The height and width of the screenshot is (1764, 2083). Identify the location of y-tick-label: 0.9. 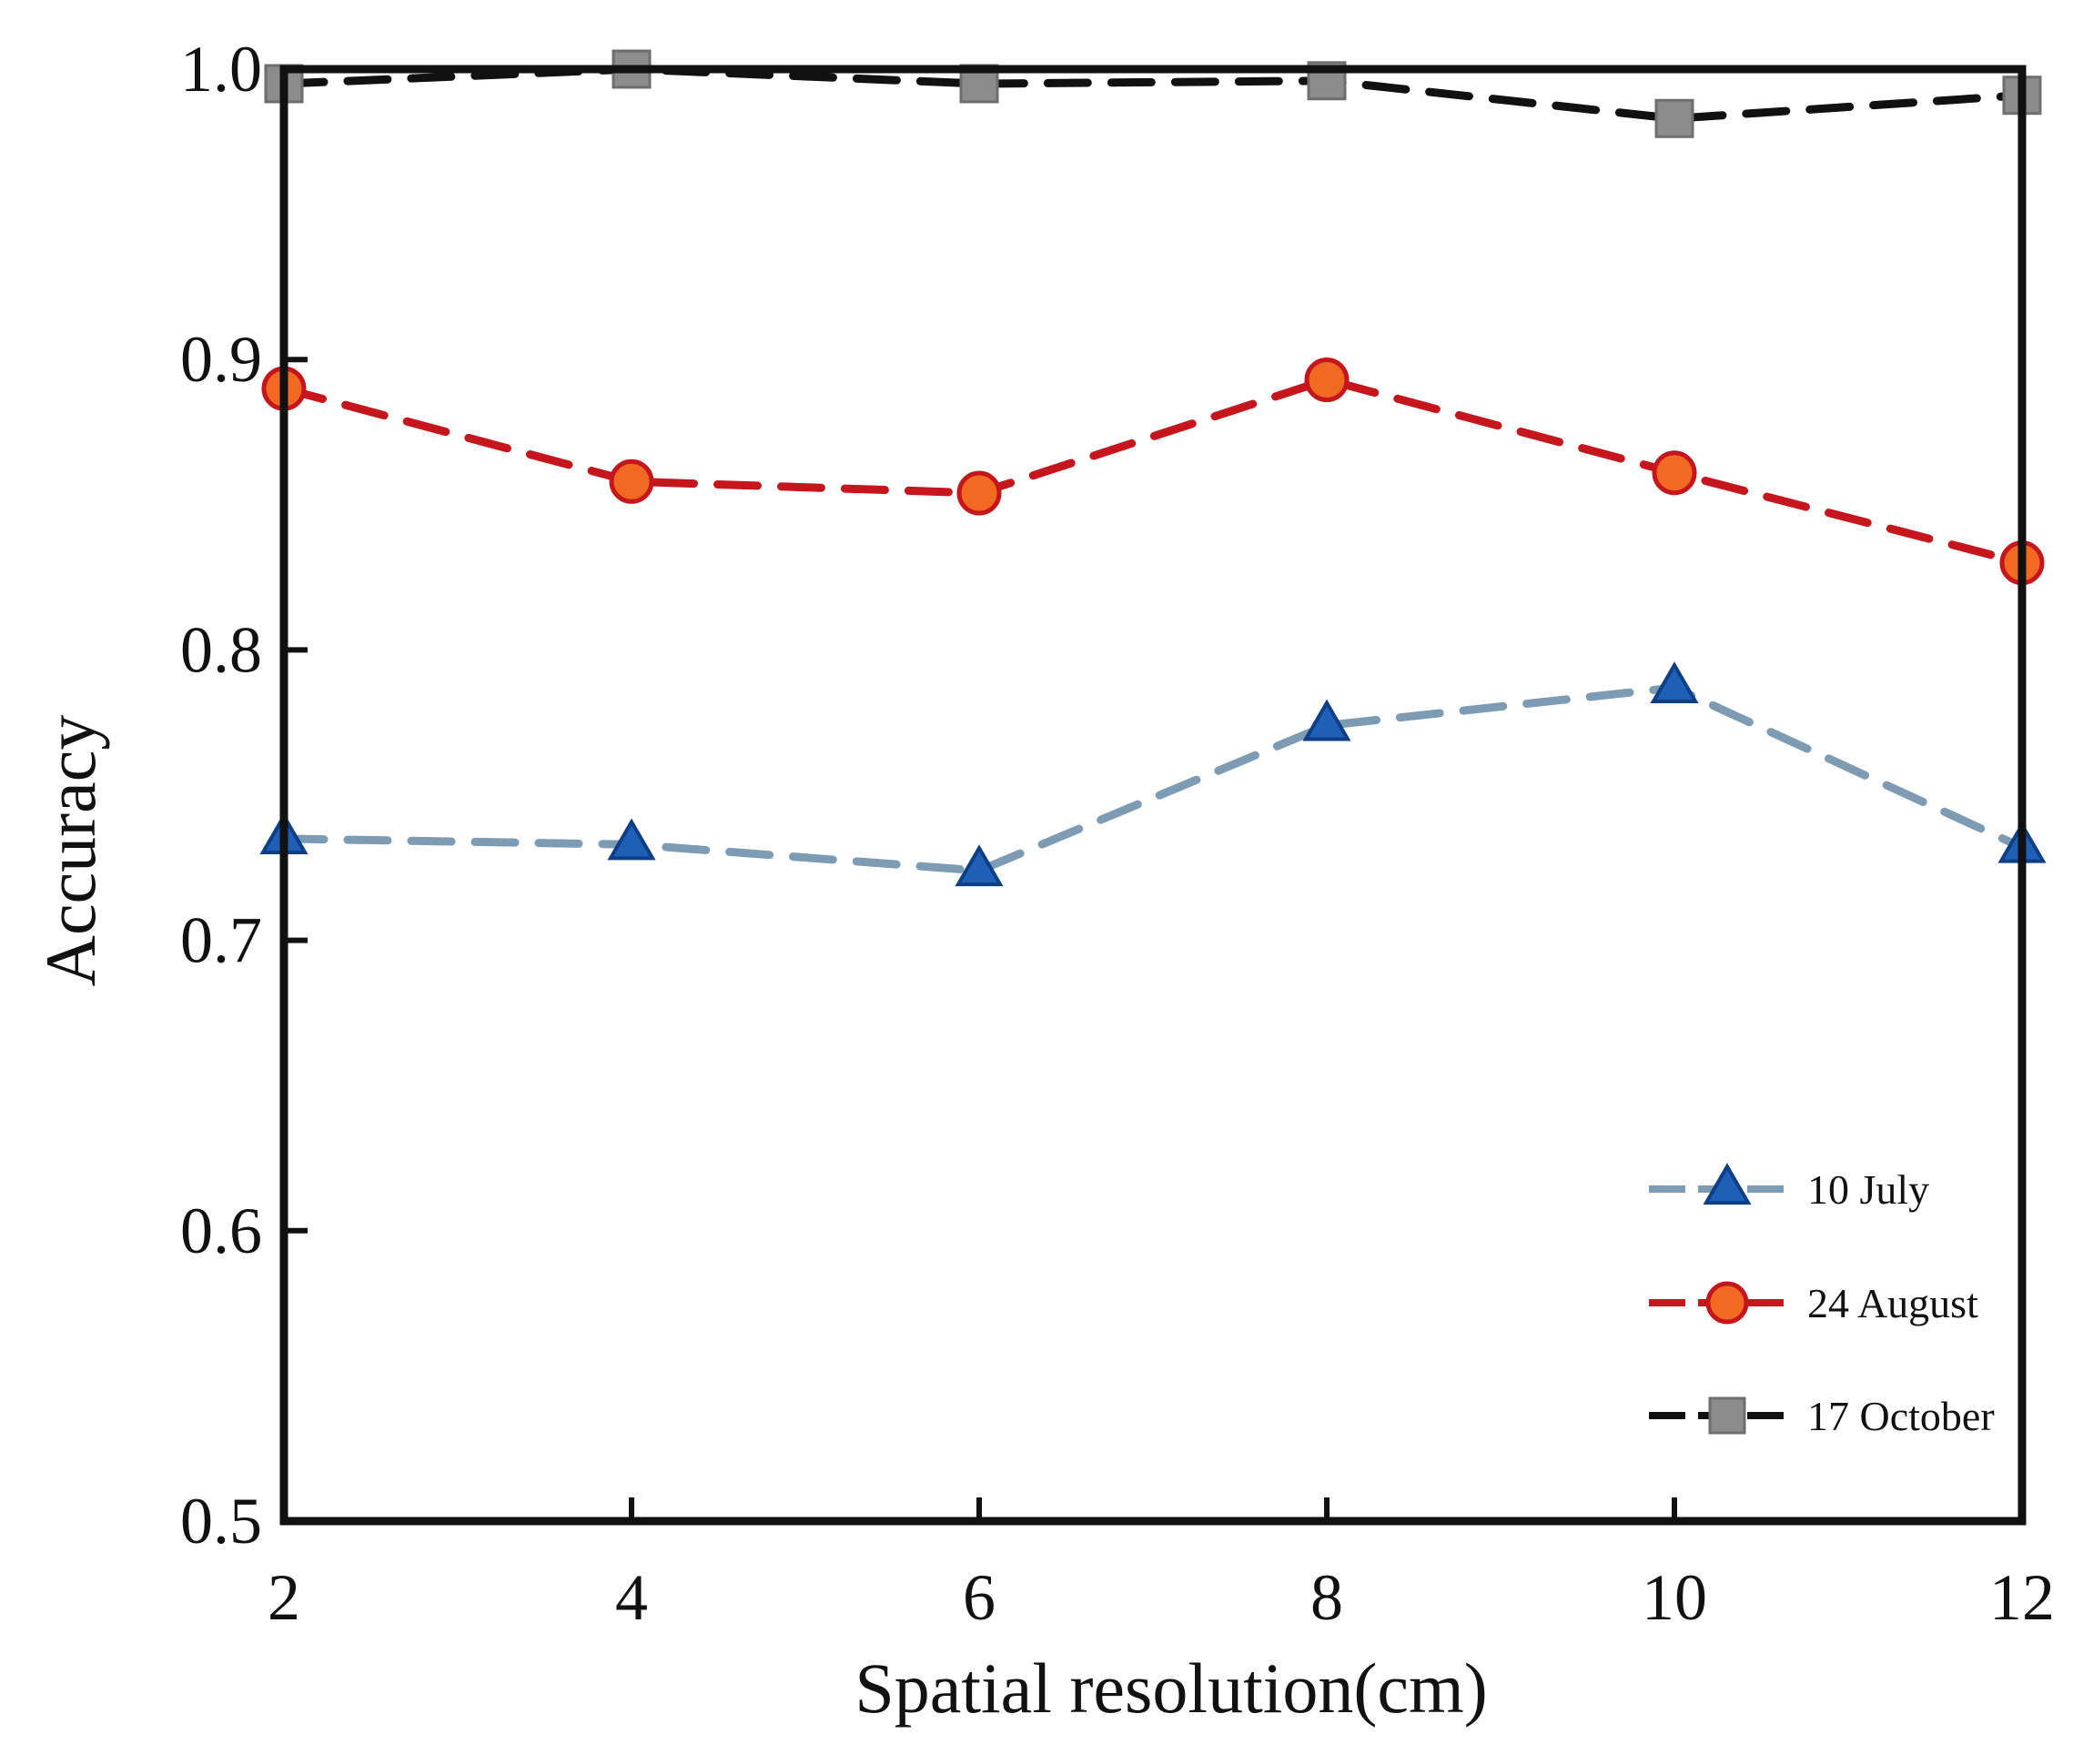
(221, 360).